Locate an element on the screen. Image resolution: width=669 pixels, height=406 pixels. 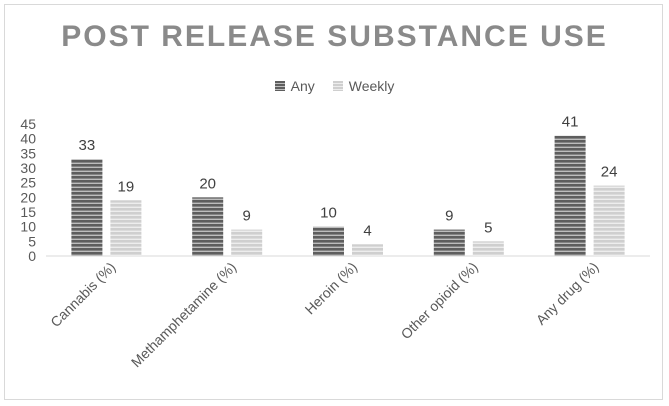
x-tick-label: Cannabis (%) is located at coordinates (82, 294).